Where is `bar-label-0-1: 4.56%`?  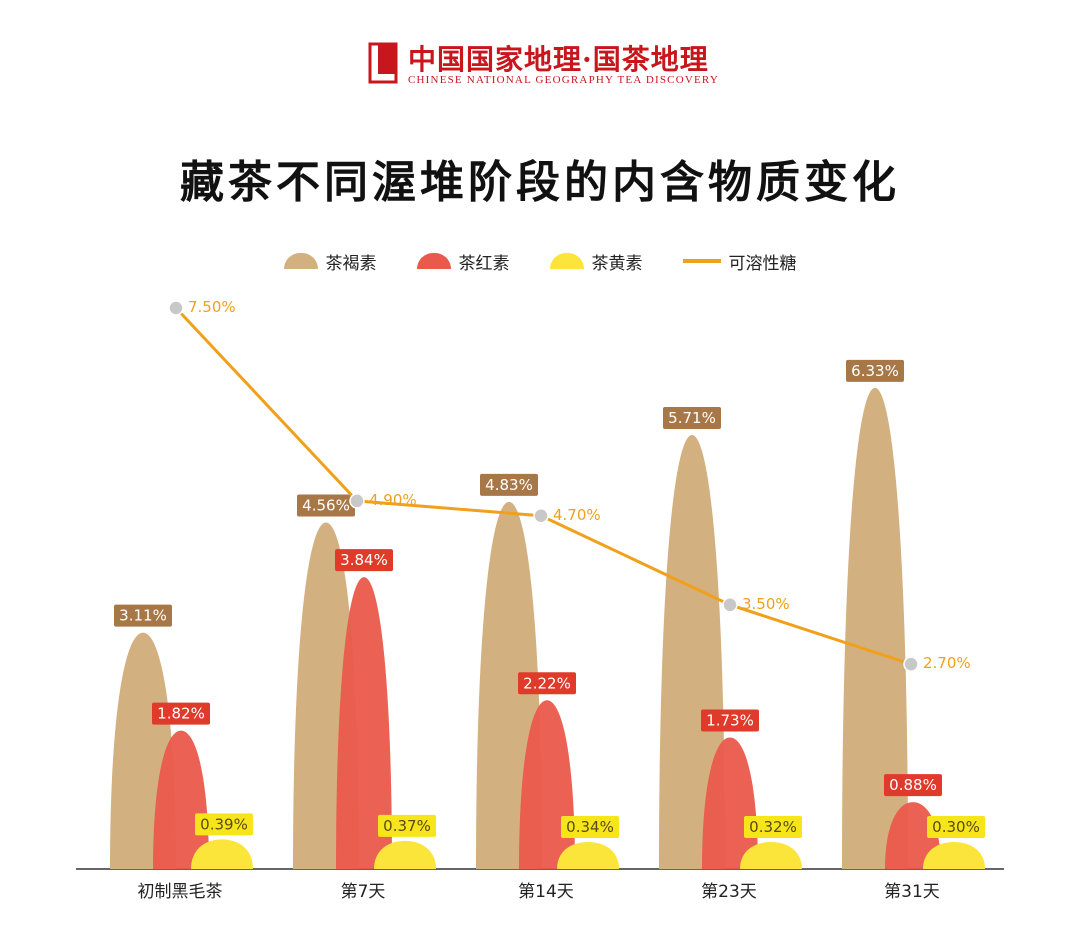
bar-label-0-1: 4.56% is located at coordinates (326, 505).